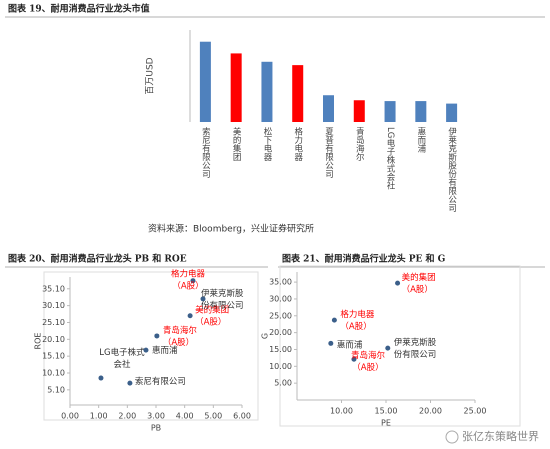 This screenshot has width=550, height=449. What do you see at coordinates (267, 144) in the screenshot?
I see `x-tick-label: 松下电器` at bounding box center [267, 144].